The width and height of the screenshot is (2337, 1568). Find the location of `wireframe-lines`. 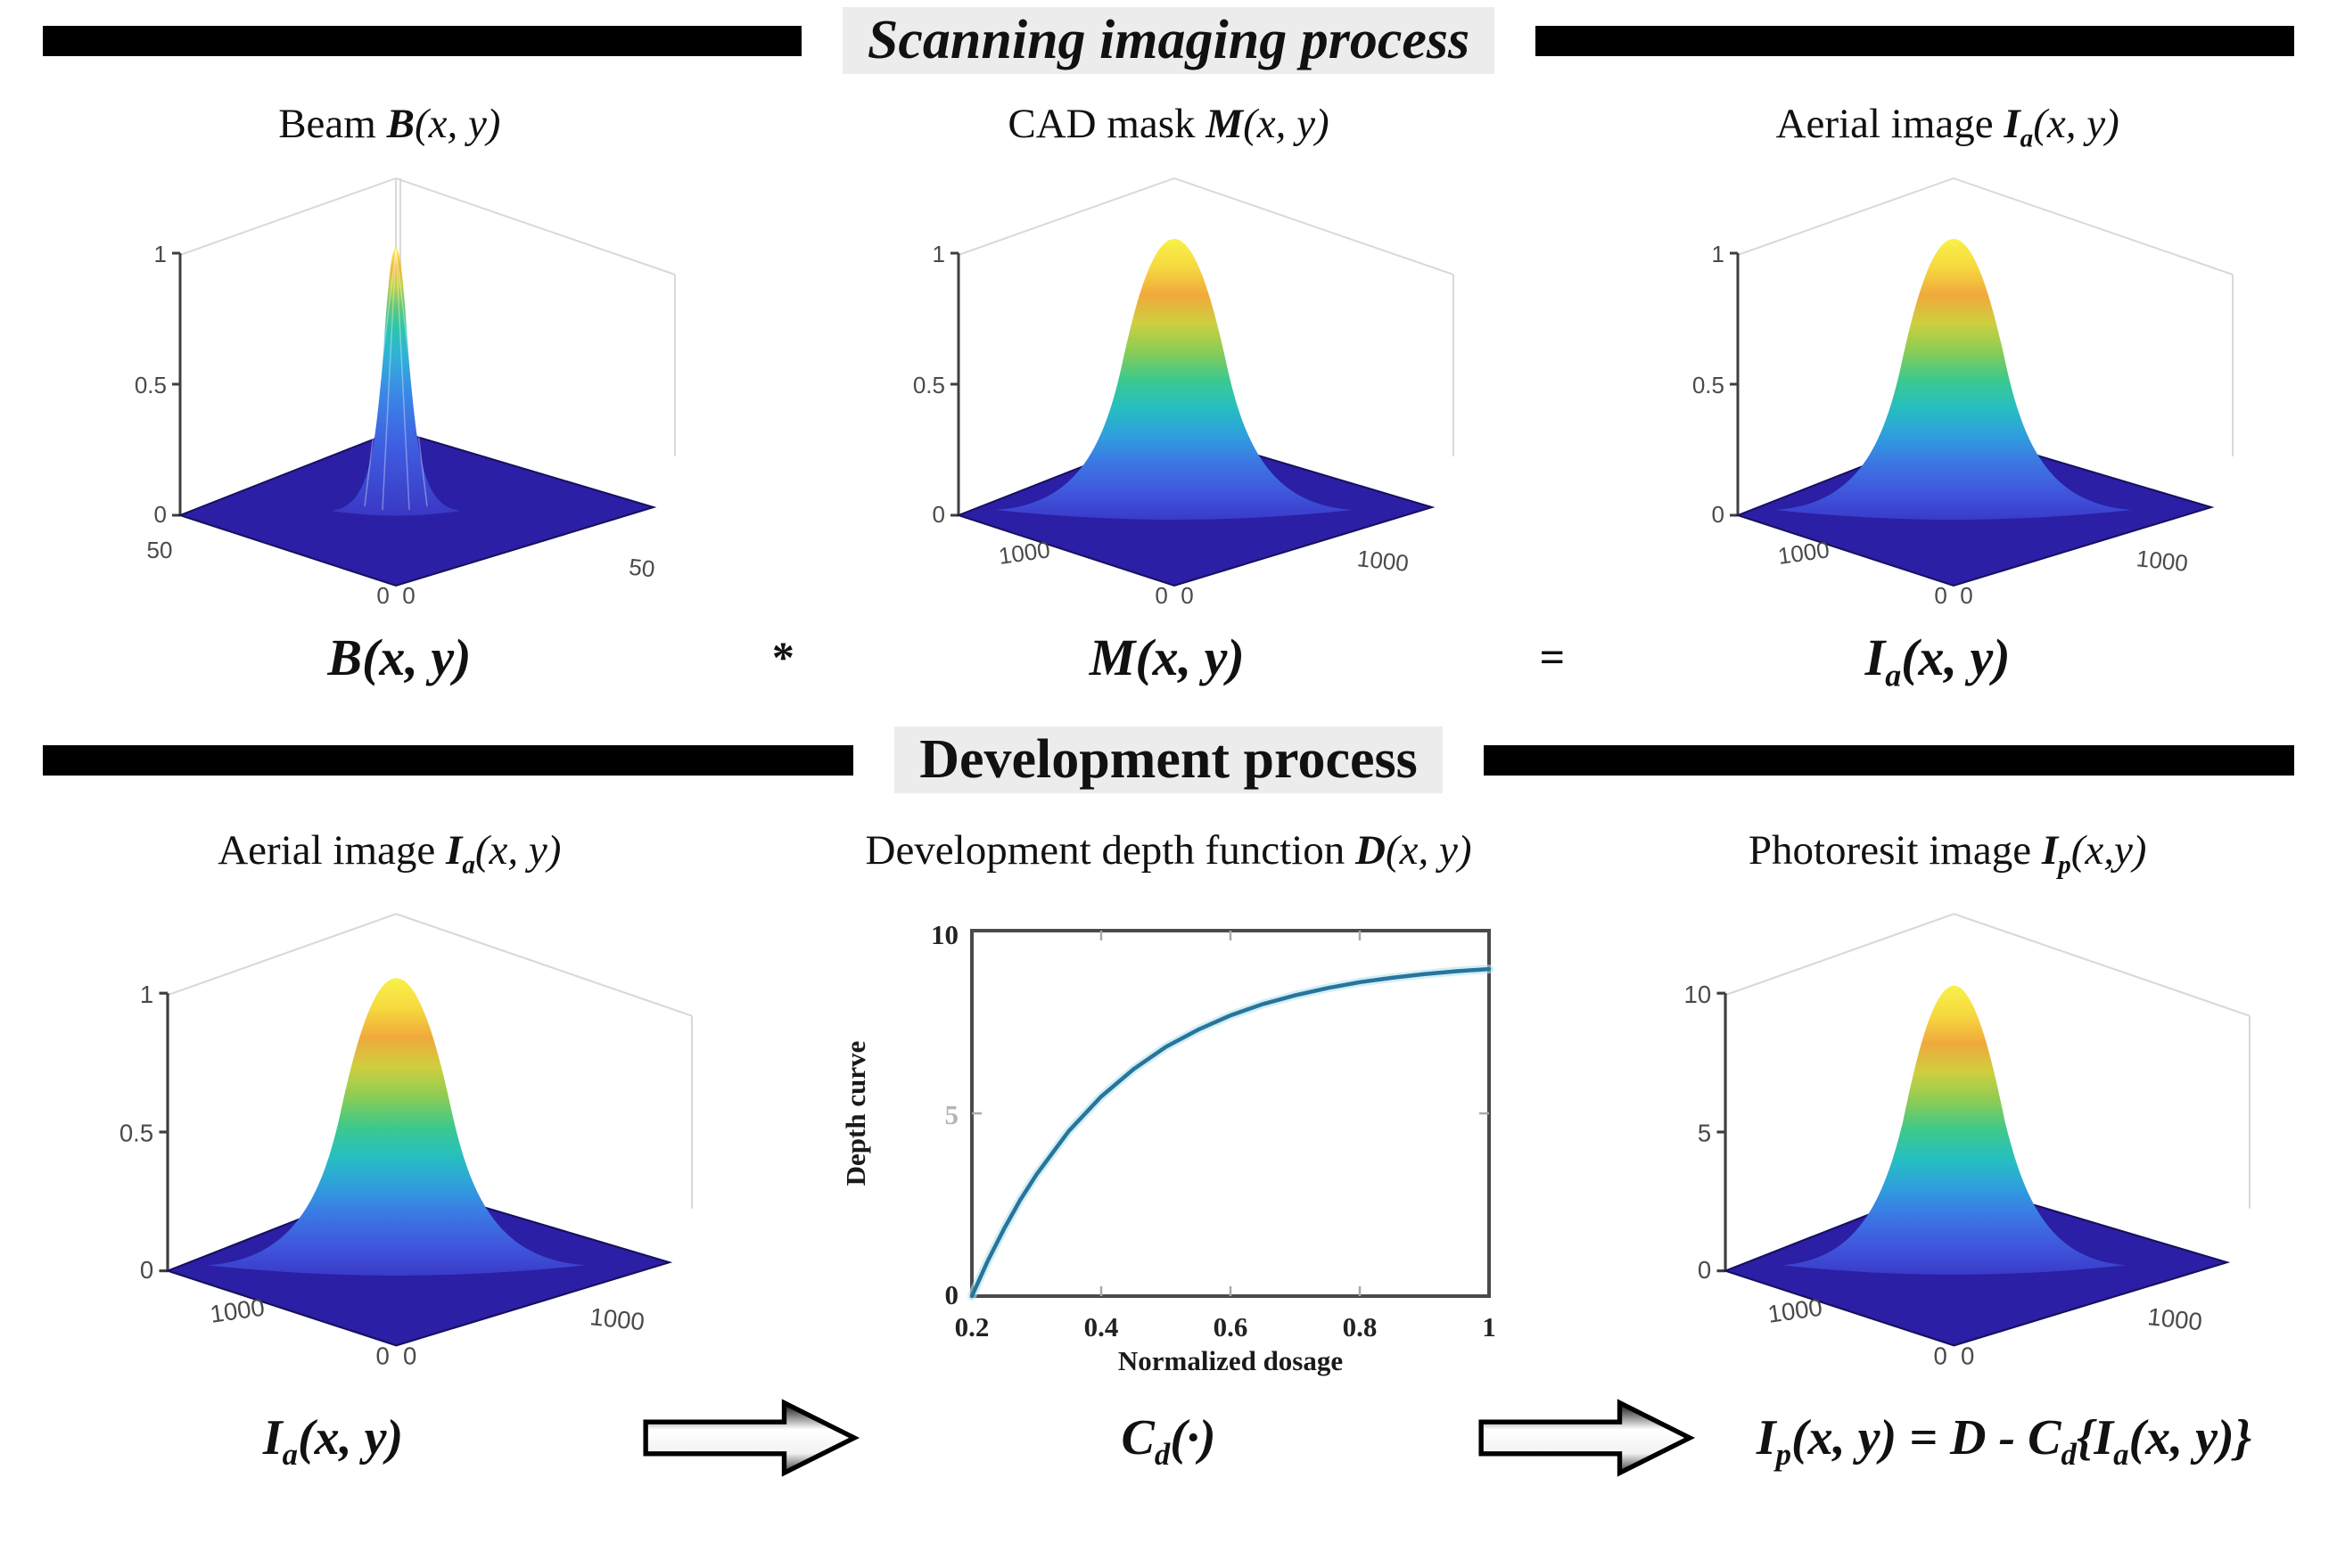

wireframe-lines is located at coordinates (396, 380).